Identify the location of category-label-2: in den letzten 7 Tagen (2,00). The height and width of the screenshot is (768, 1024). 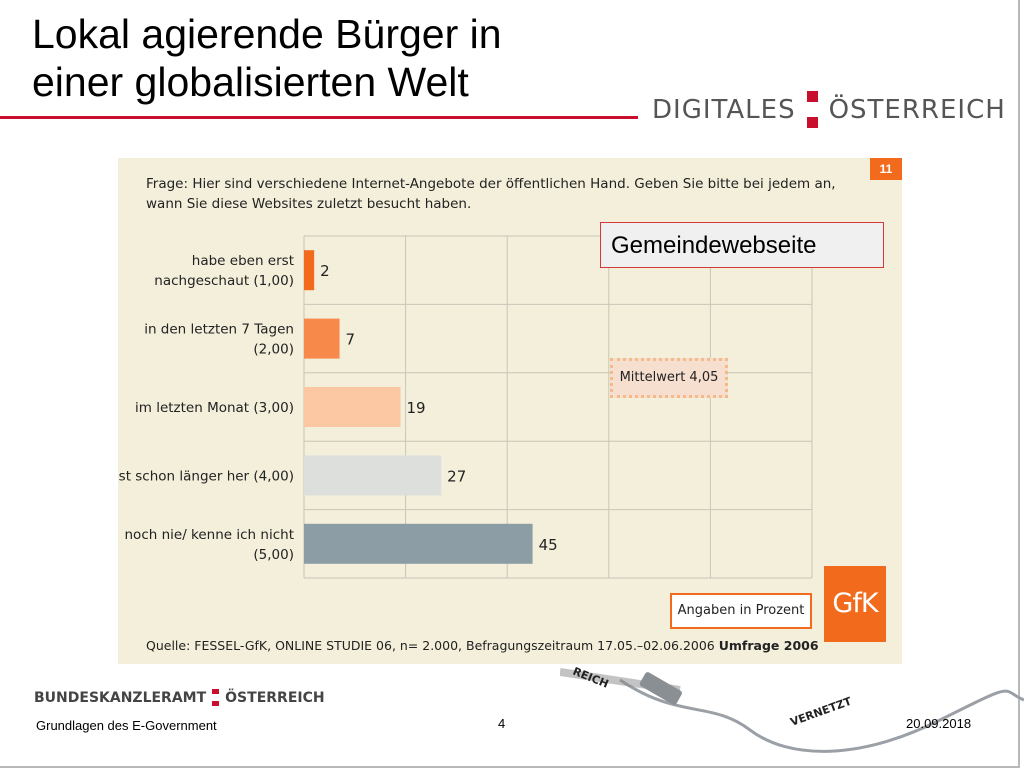
(219, 340).